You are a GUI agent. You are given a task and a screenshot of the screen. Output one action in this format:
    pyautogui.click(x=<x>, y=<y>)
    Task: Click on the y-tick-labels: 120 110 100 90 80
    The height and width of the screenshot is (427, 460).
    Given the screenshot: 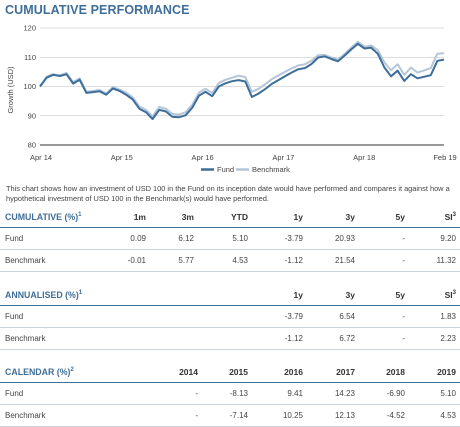 What is the action you would take?
    pyautogui.click(x=29, y=87)
    